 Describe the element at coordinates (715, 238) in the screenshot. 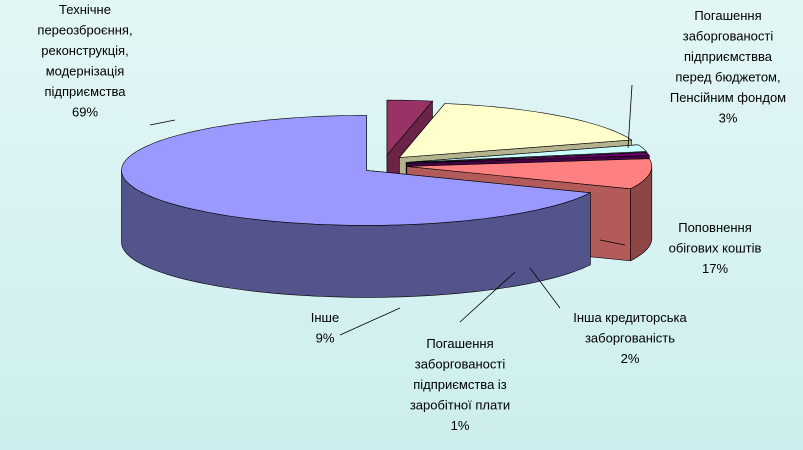

I see `category-label: Поповнення обігових коштів` at that location.